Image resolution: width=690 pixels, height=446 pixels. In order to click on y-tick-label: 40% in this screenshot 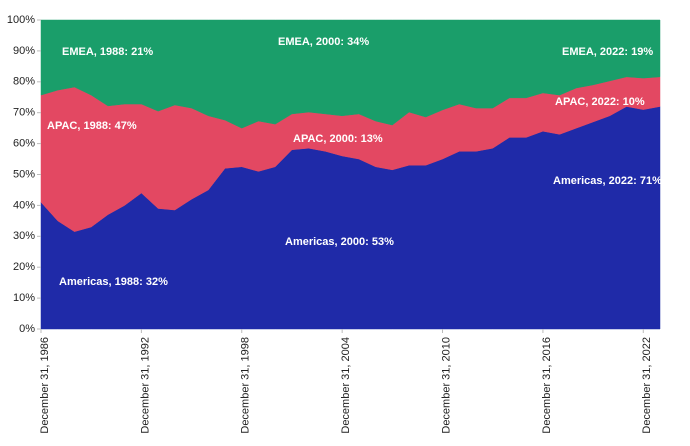, I will do `click(24, 205)`.